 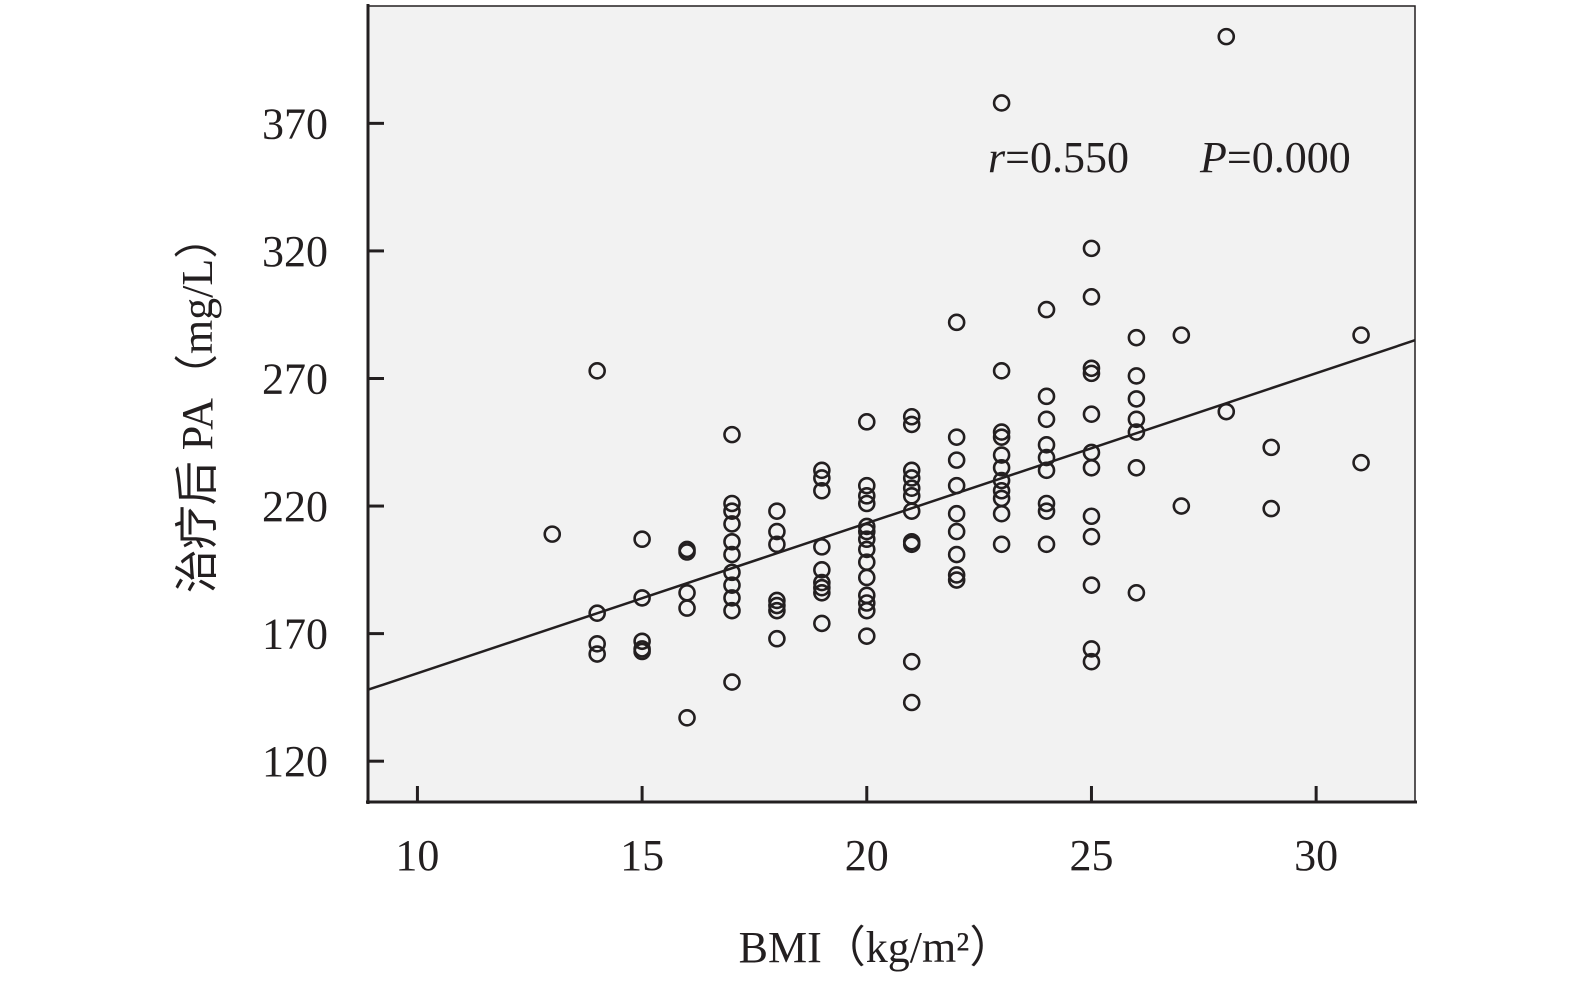 I want to click on r-value: =0.550, so click(x=1067, y=157).